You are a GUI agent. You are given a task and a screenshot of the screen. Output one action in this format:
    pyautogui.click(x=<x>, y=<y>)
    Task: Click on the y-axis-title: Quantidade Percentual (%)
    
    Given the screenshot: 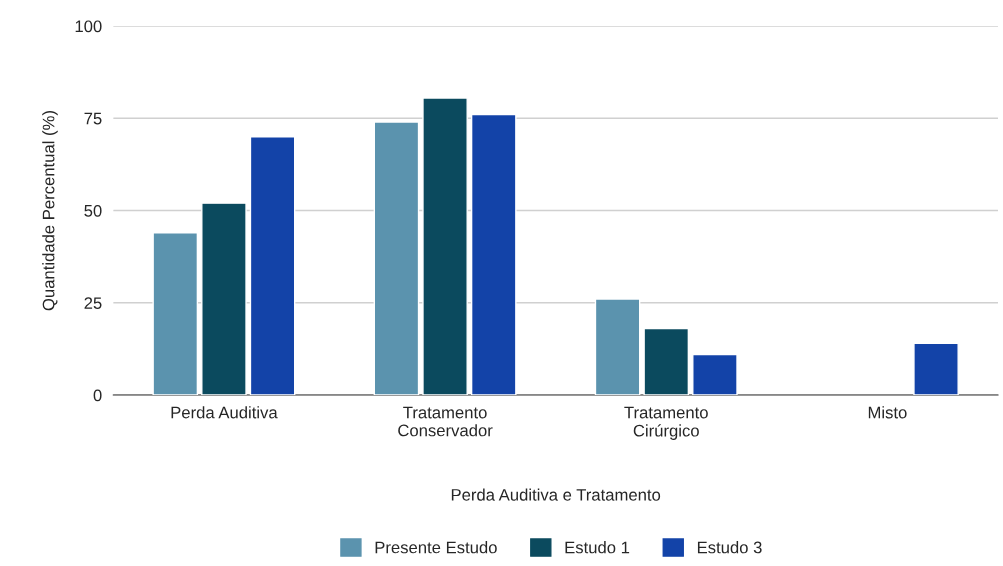 What is the action you would take?
    pyautogui.click(x=50, y=211)
    